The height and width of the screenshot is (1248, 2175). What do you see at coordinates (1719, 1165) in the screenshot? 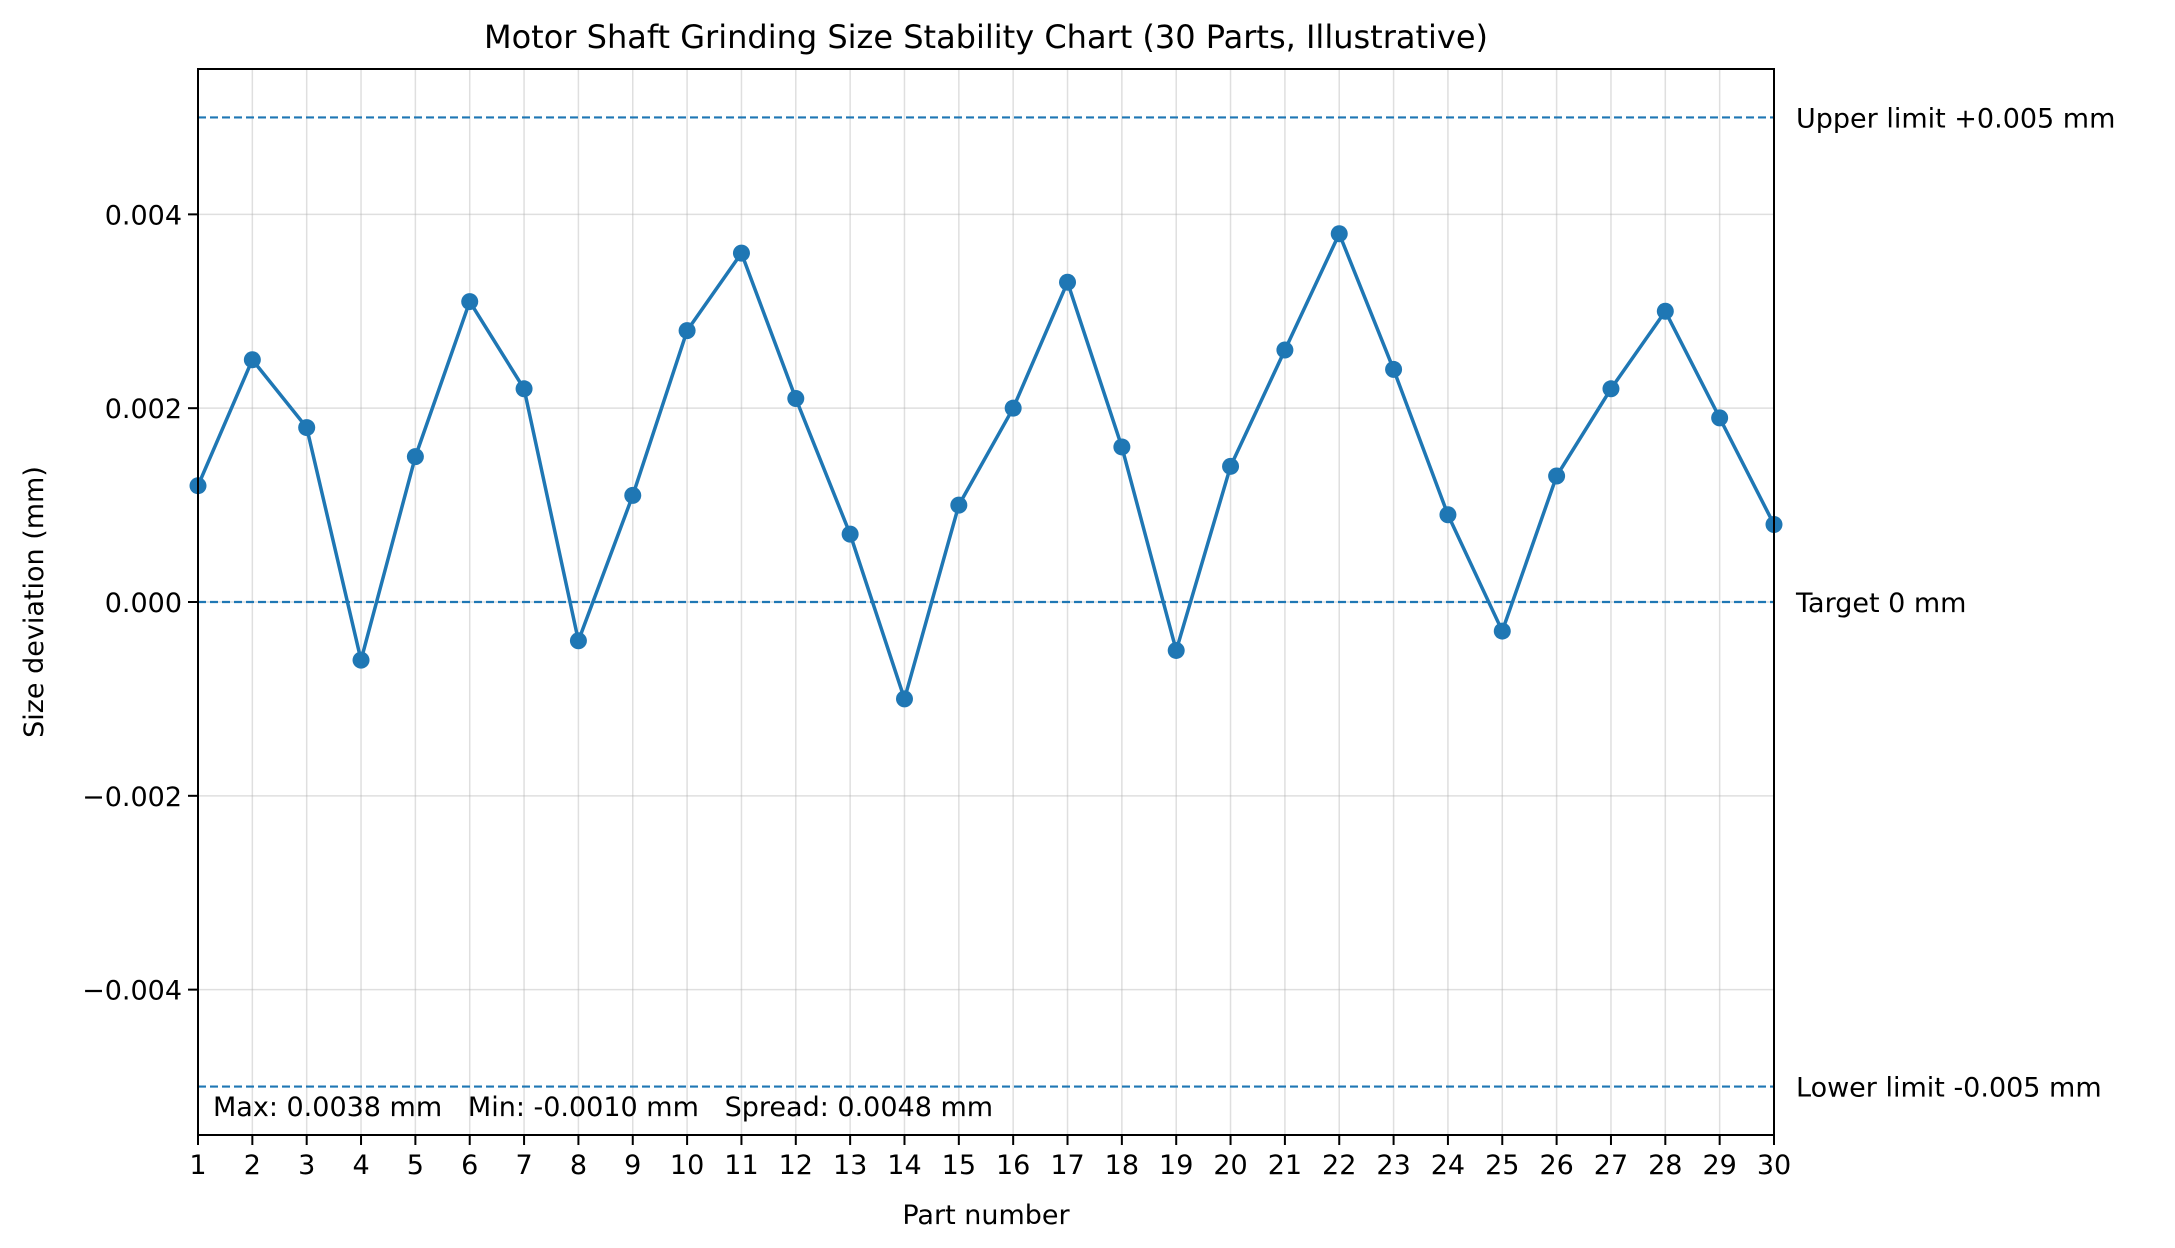
I see `x-tick-label: 29` at bounding box center [1719, 1165].